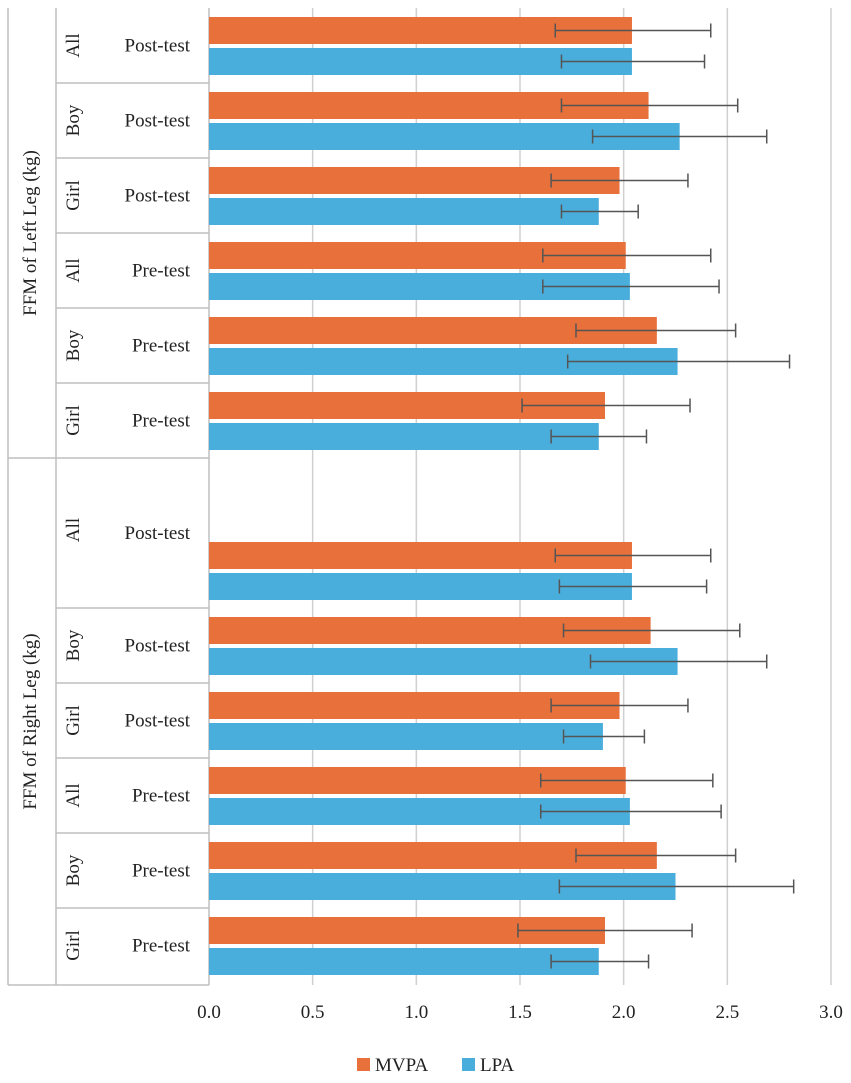 The height and width of the screenshot is (1083, 851). I want to click on legend-swatch-lpa, so click(468, 1064).